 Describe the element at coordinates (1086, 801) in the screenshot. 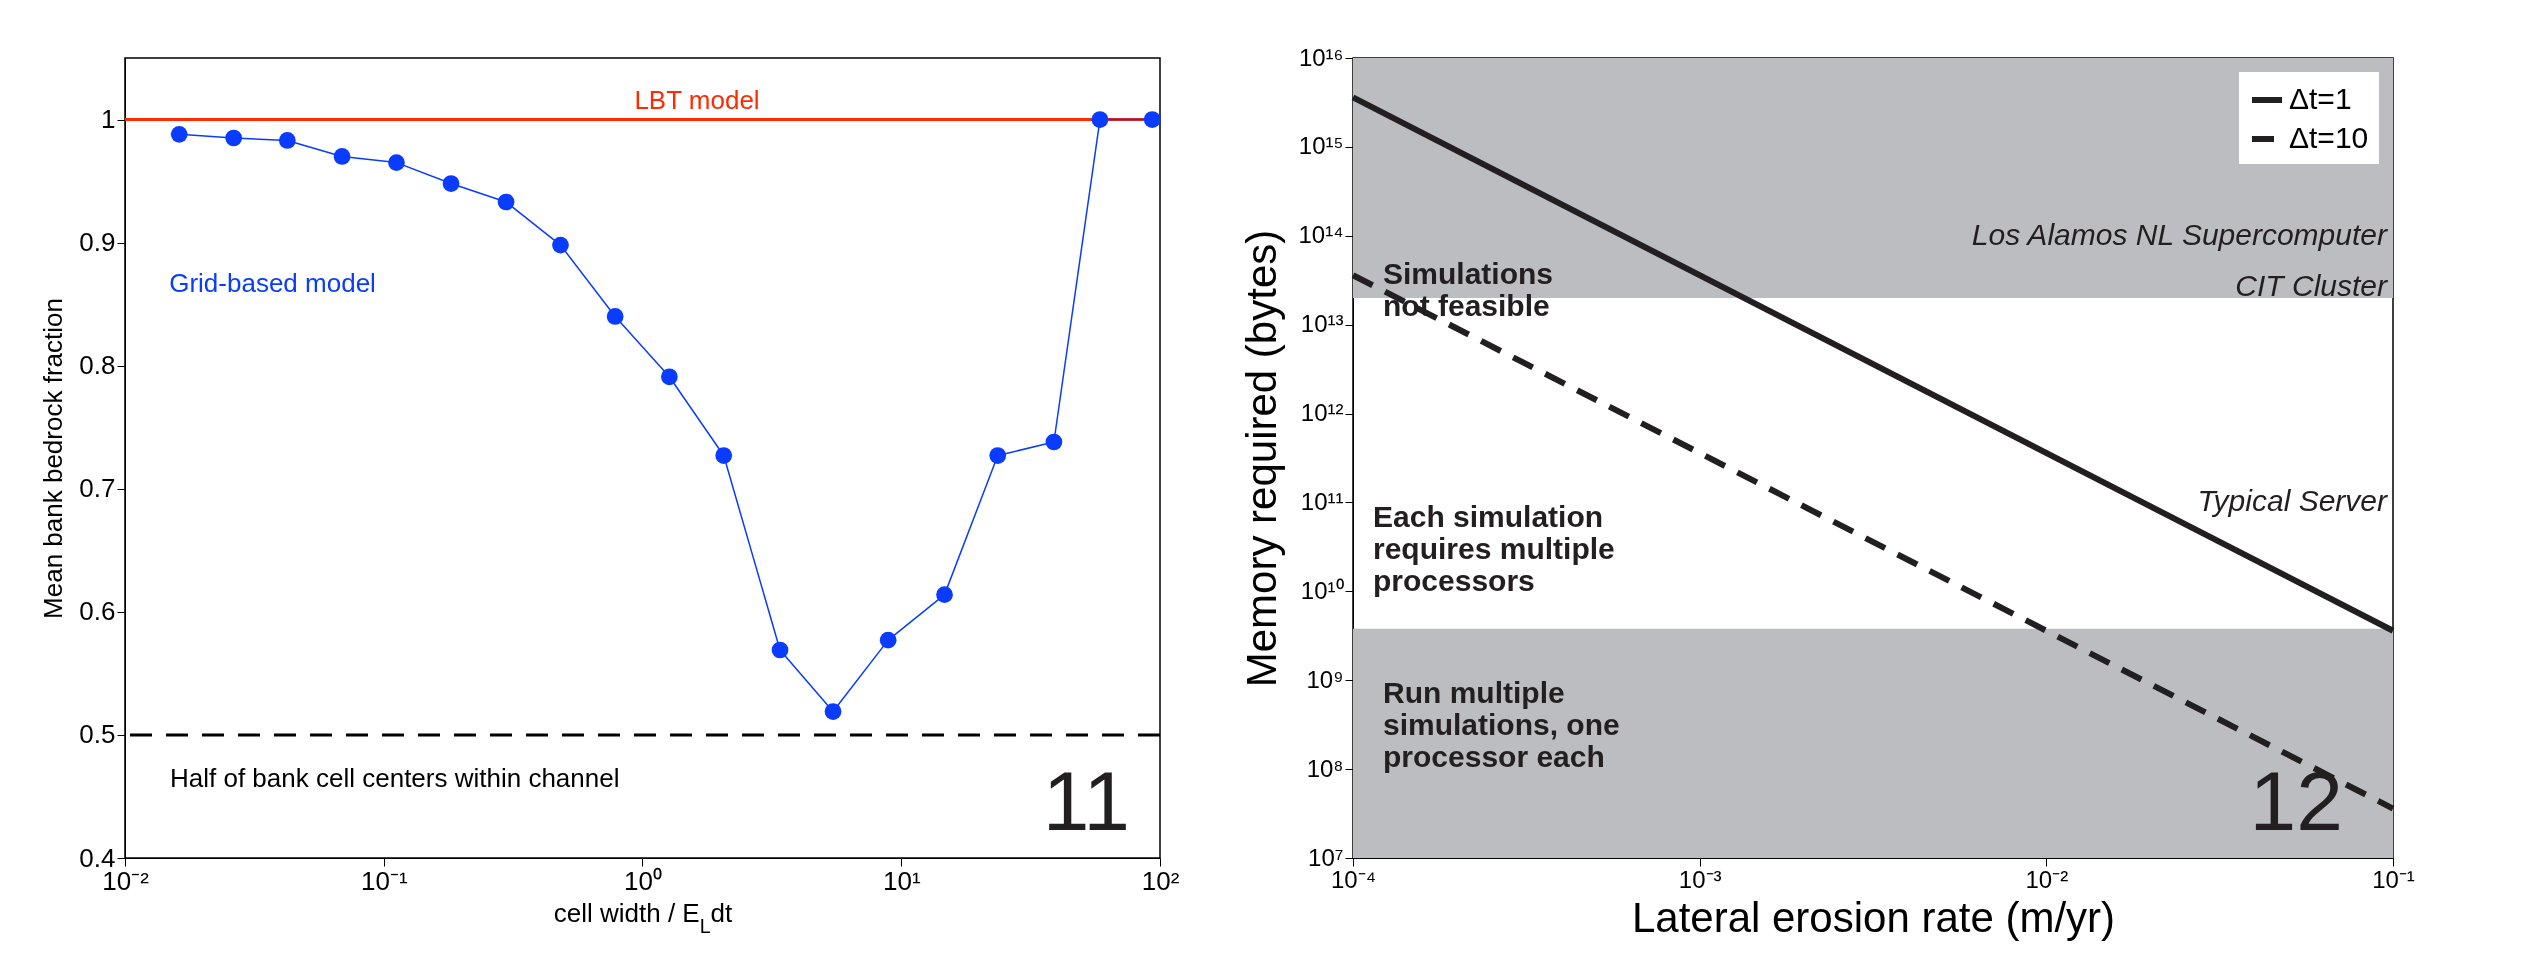

I see `annotation: 11` at that location.